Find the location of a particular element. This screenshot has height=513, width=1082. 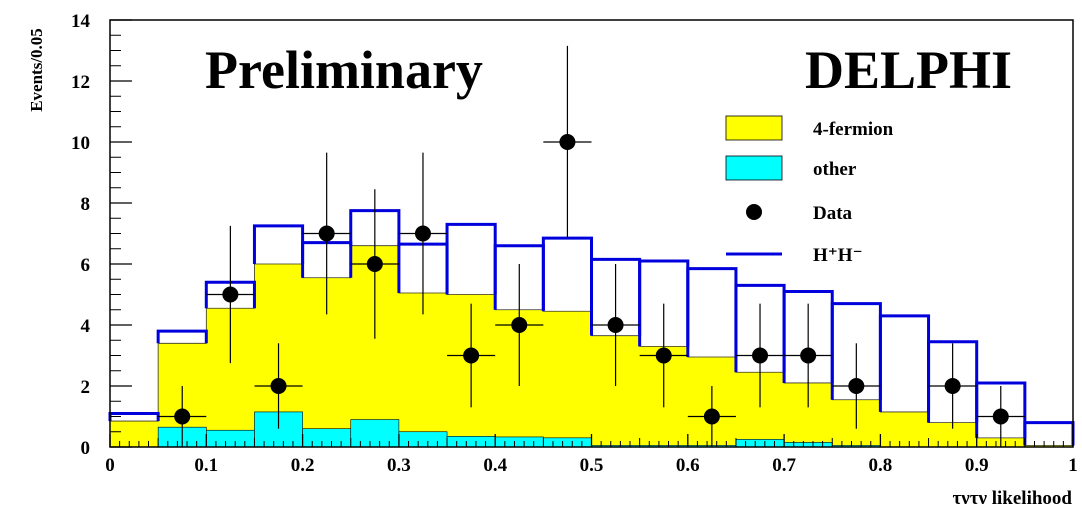

experiment-label: DELPHI is located at coordinates (908, 70).